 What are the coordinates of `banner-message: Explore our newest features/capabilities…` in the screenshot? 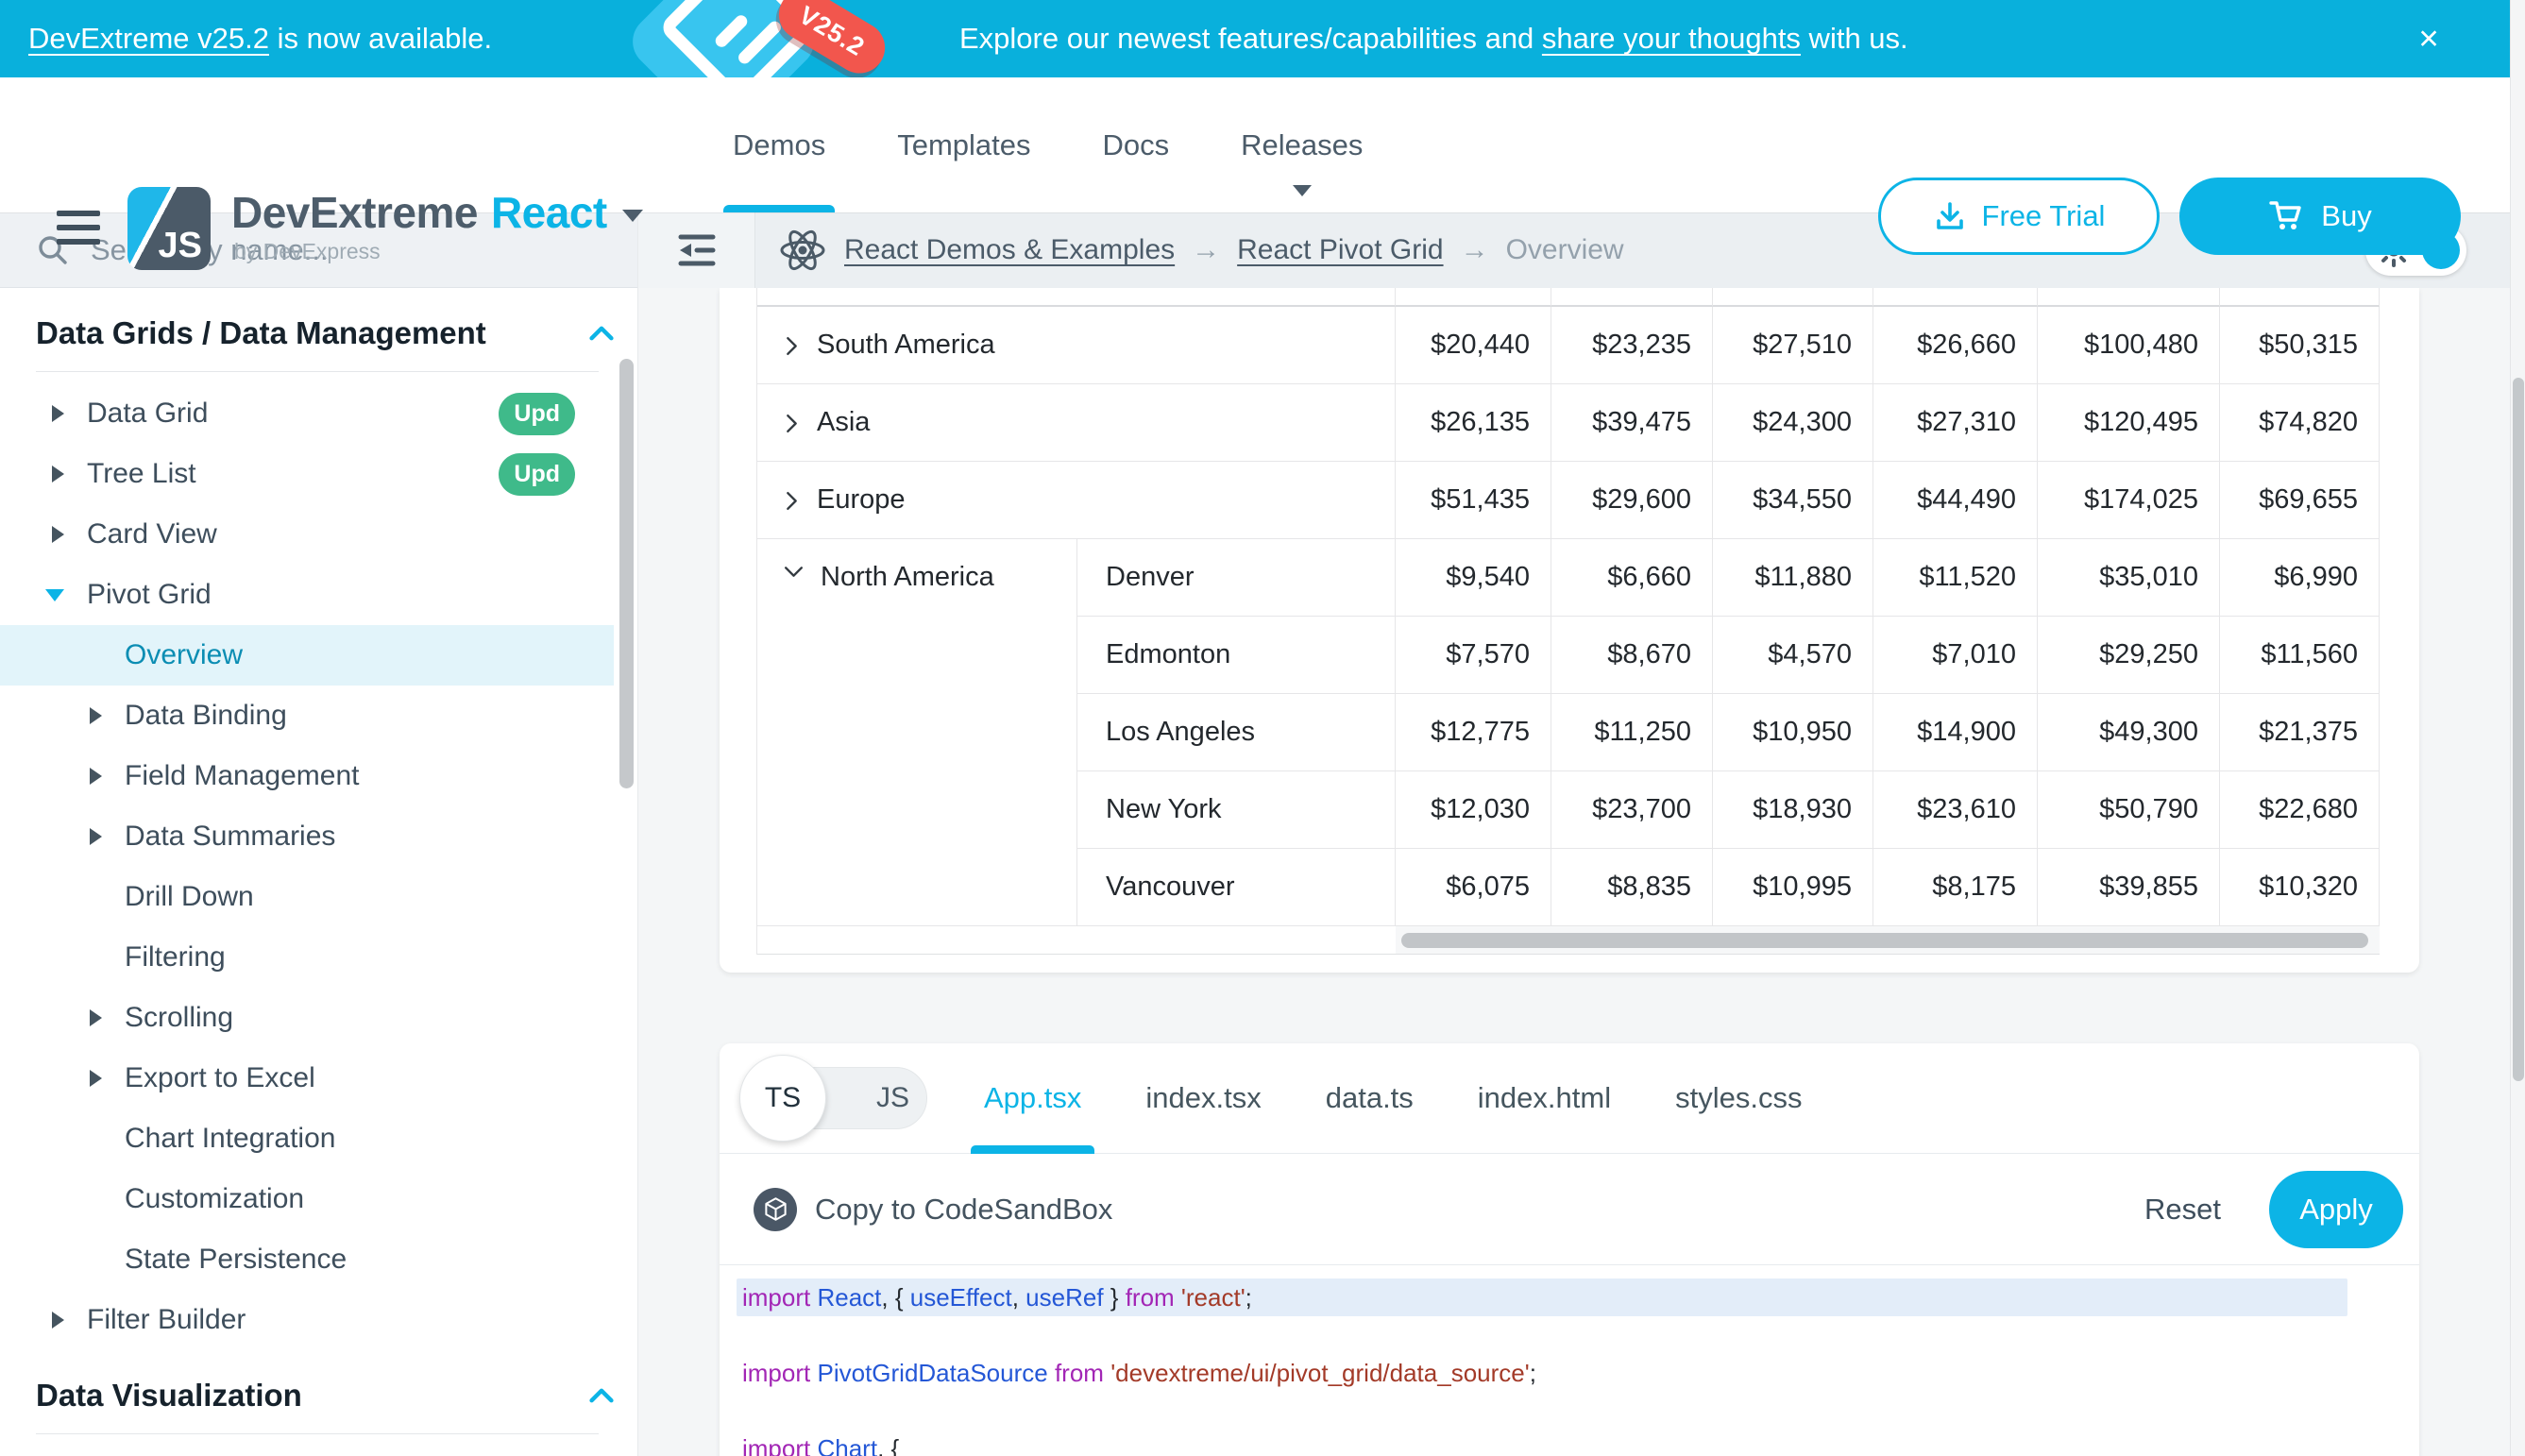 It's located at (1433, 38).